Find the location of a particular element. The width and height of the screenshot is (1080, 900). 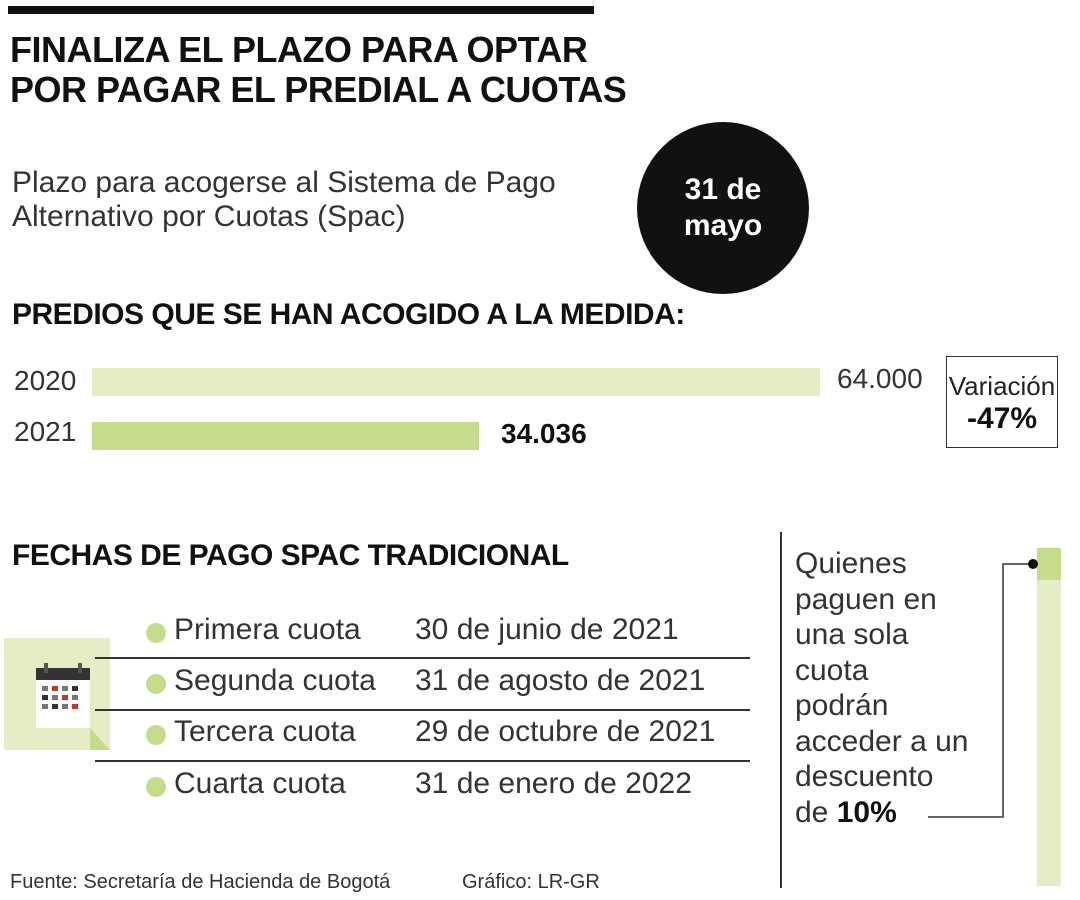

deadline-badge: 31 de mayo is located at coordinates (723, 208).